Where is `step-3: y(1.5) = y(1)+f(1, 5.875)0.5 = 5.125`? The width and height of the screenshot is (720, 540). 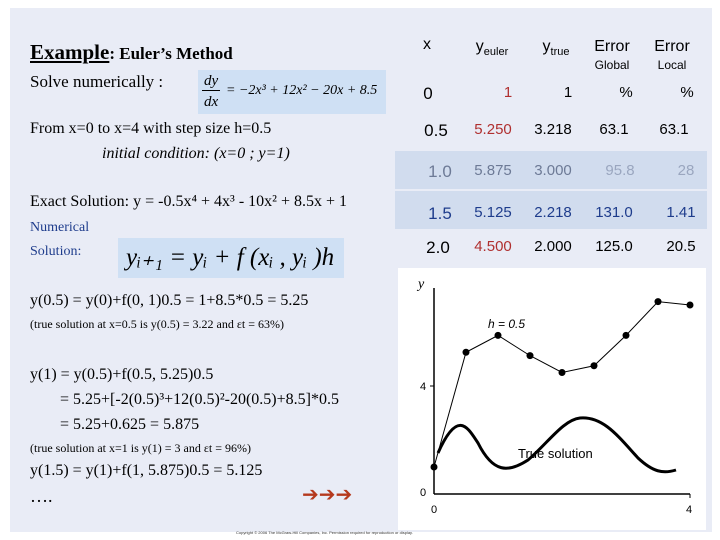 step-3: y(1.5) = y(1)+f(1, 5.875)0.5 = 5.125 is located at coordinates (146, 470).